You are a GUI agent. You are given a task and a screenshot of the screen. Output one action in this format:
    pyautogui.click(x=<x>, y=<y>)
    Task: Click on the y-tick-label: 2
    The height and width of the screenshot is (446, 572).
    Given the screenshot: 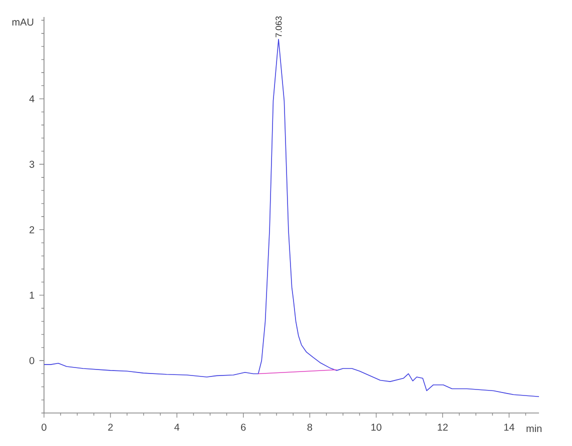 What is the action you would take?
    pyautogui.click(x=32, y=230)
    